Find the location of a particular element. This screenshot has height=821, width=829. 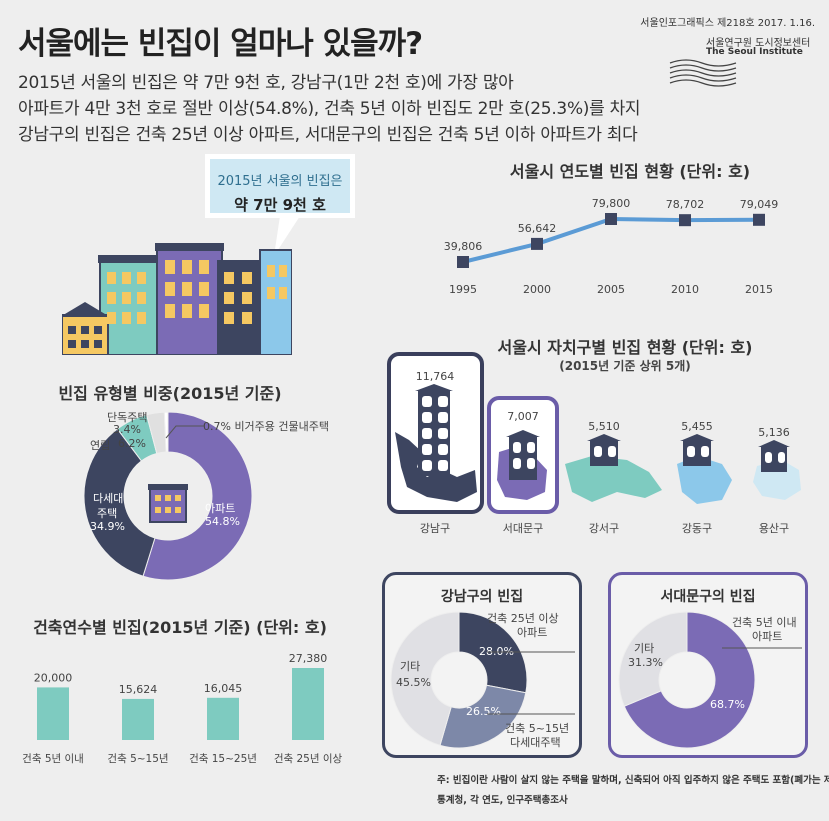

trend-x-tick: 2000 is located at coordinates (537, 289).